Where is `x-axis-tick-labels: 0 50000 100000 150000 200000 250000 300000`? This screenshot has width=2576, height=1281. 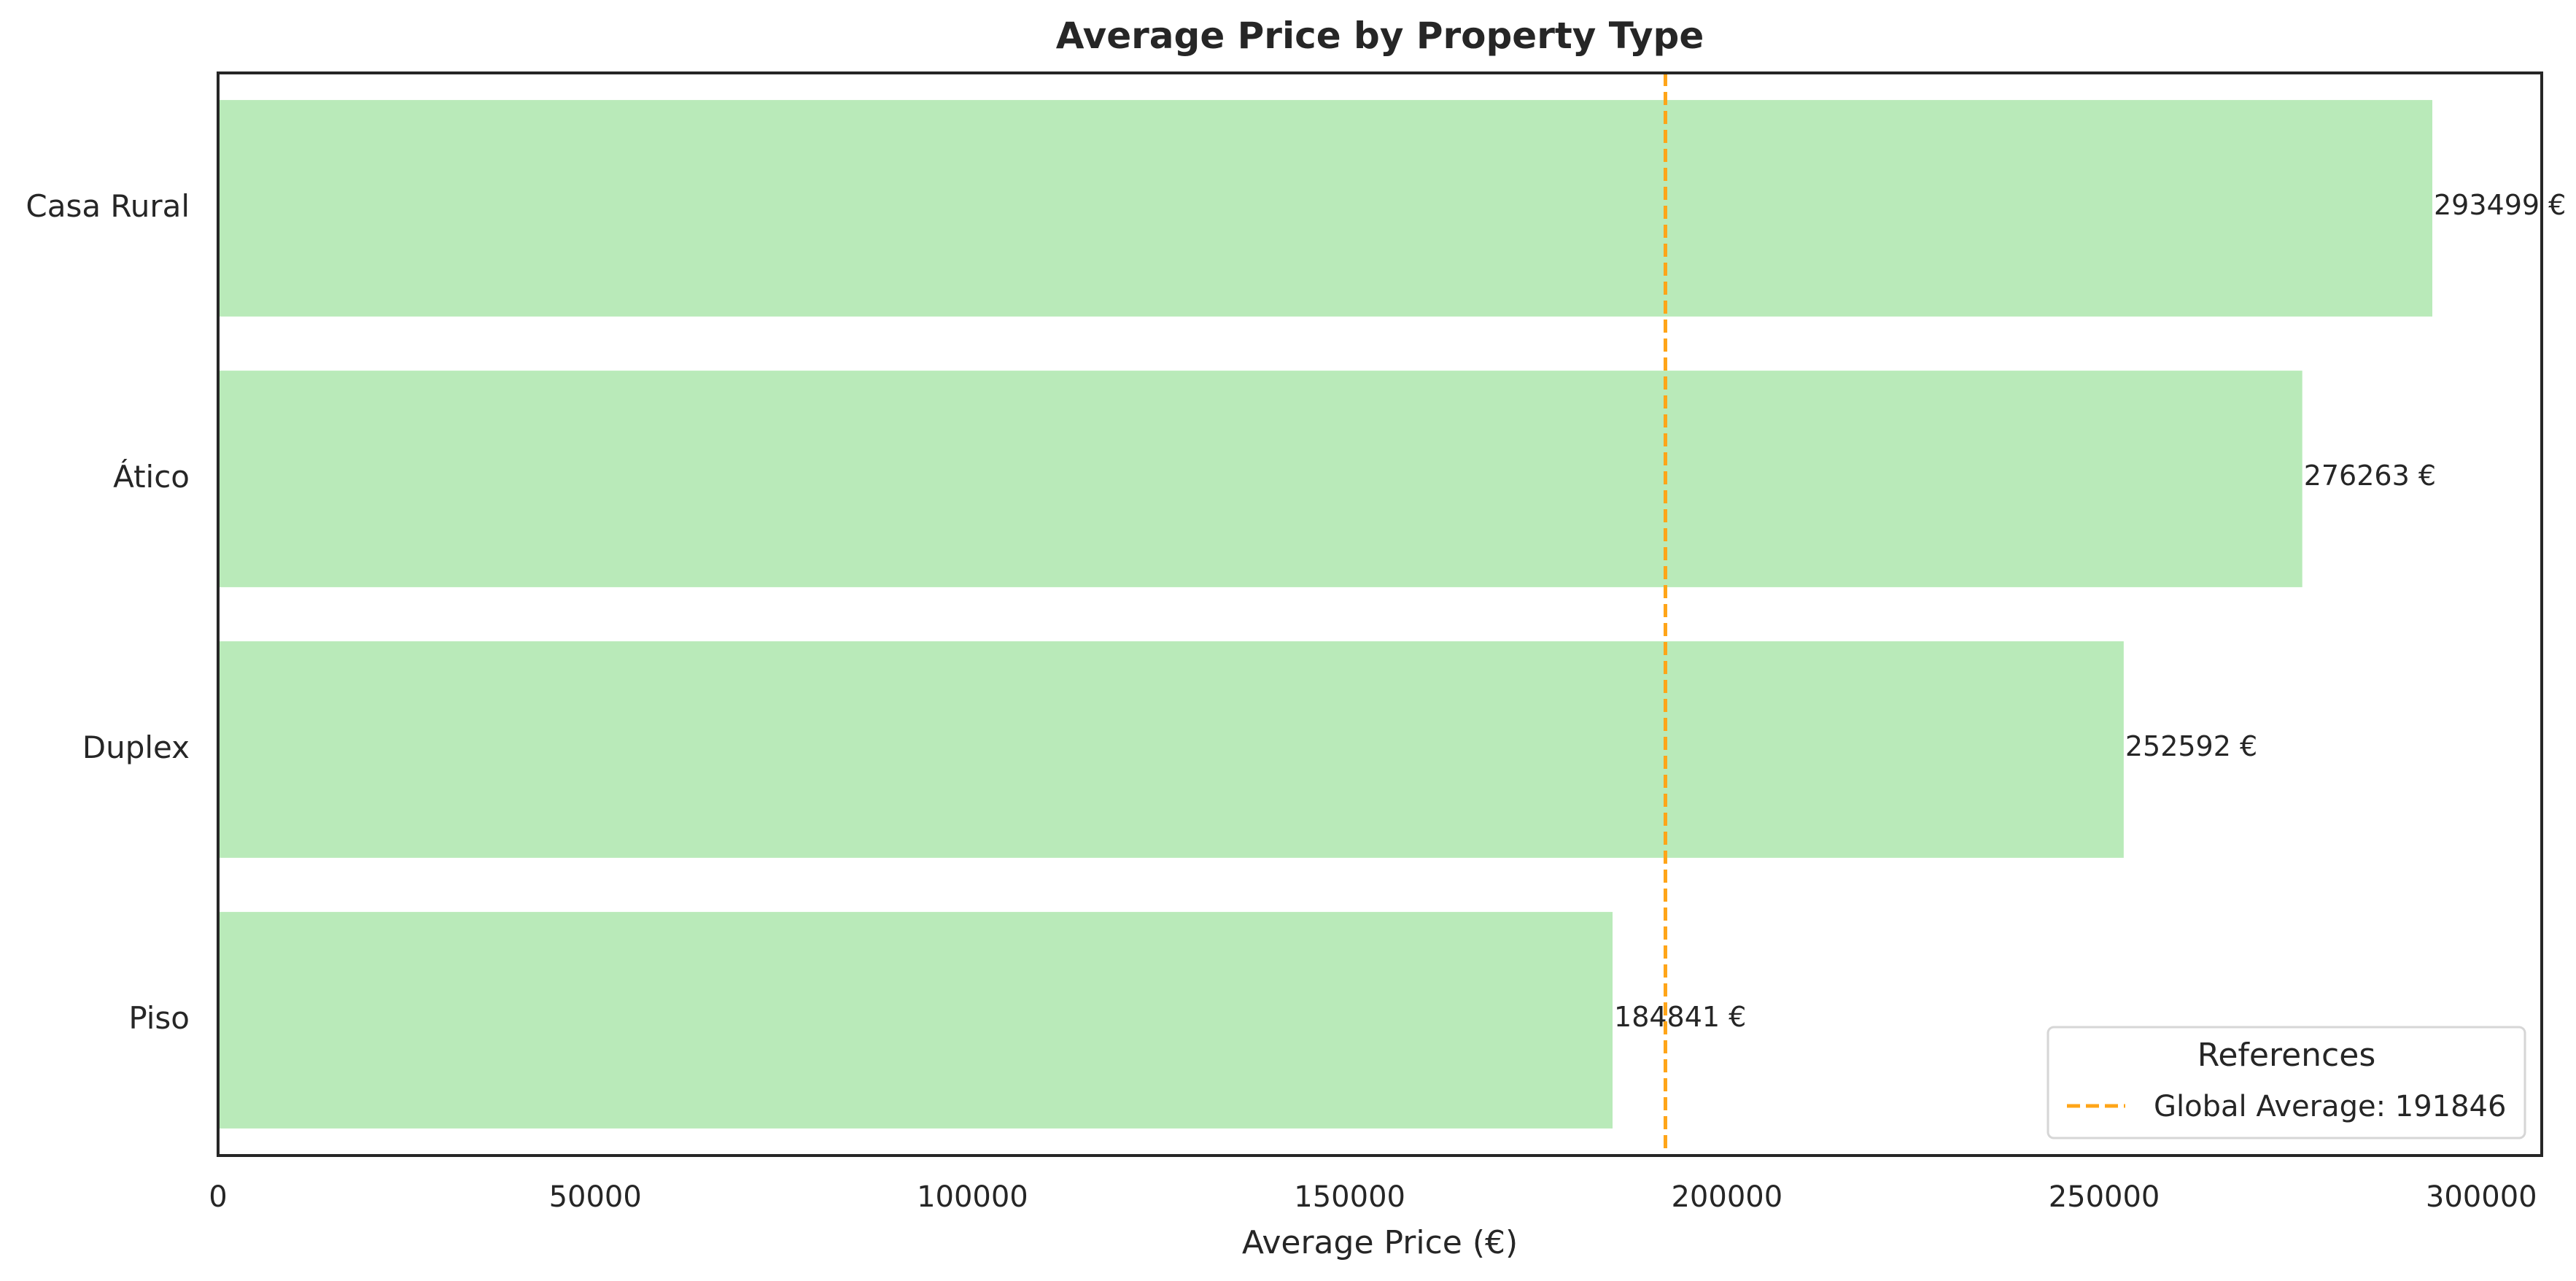 x-axis-tick-labels: 0 50000 100000 150000 200000 250000 300000 is located at coordinates (1373, 1197).